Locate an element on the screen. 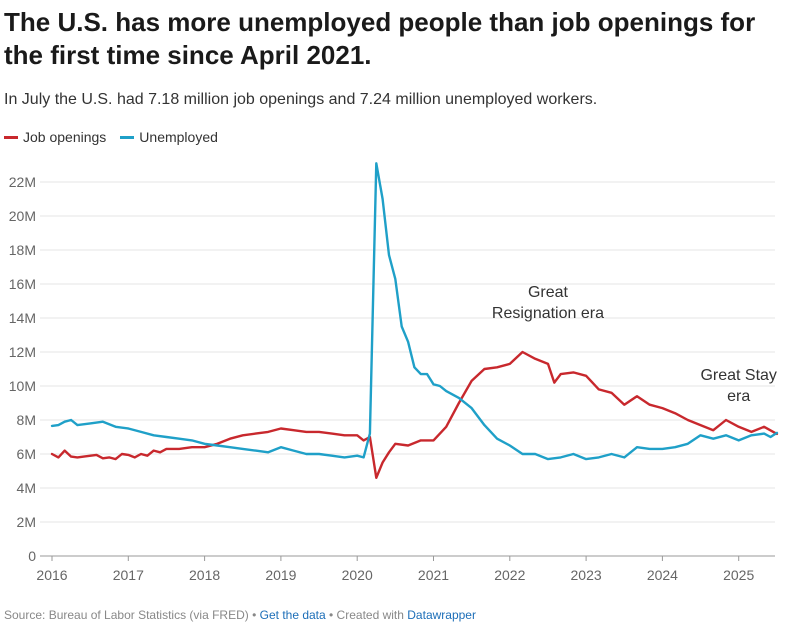  datawrapper-link: Datawrapper is located at coordinates (441, 615).